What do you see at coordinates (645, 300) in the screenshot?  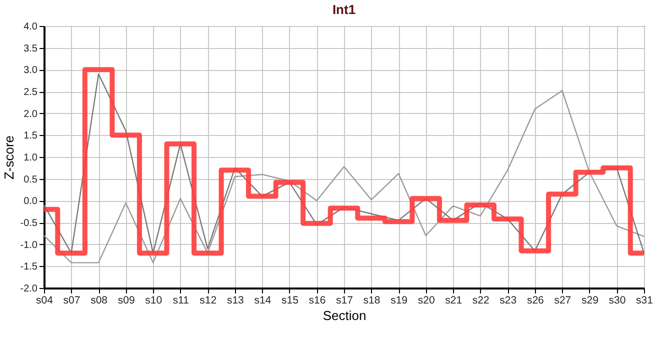 I see `x-tick-label: s31` at bounding box center [645, 300].